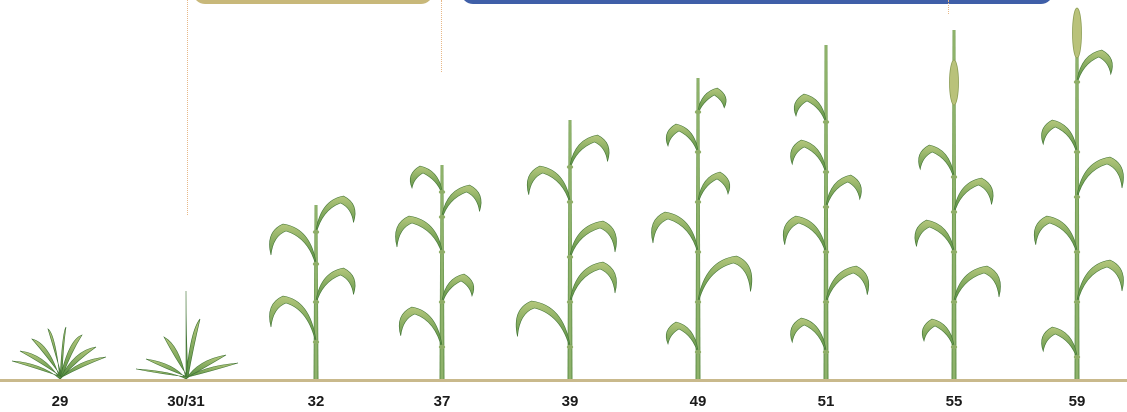 This screenshot has width=1127, height=412. What do you see at coordinates (570, 401) in the screenshot?
I see `stage-label: 39` at bounding box center [570, 401].